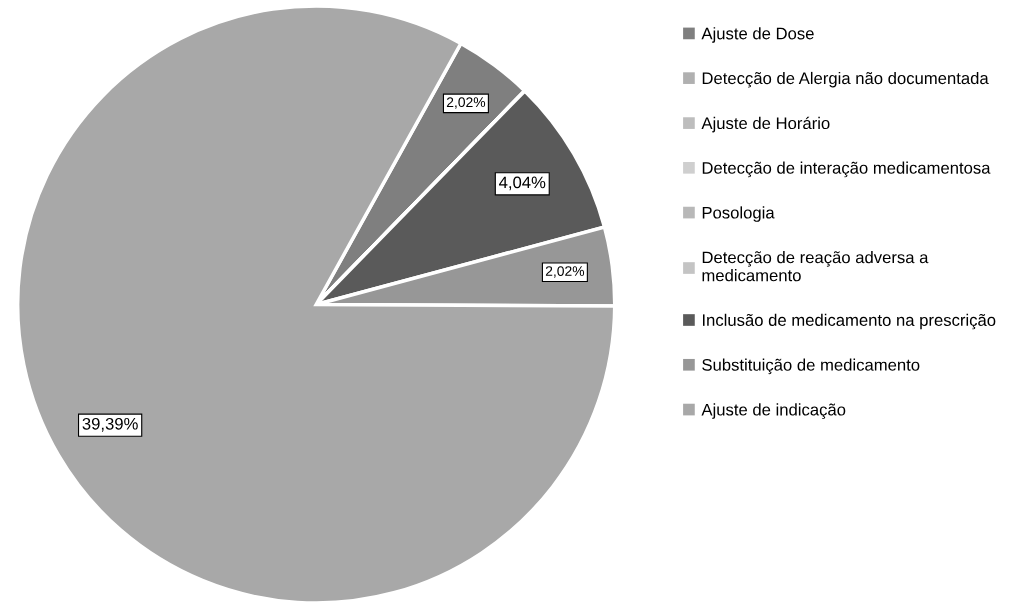 This screenshot has width=1020, height=609. Describe the element at coordinates (811, 366) in the screenshot. I see `legend-label: Substituição de medicamento` at that location.